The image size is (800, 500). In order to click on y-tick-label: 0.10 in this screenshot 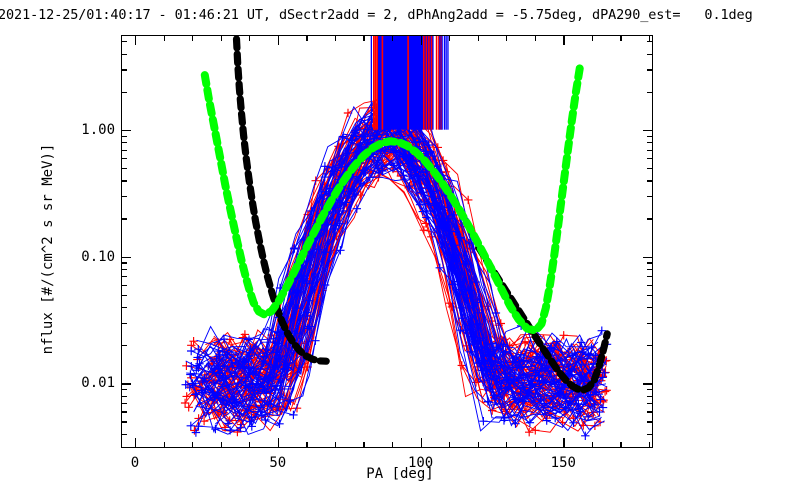, I will do `click(98, 256)`.